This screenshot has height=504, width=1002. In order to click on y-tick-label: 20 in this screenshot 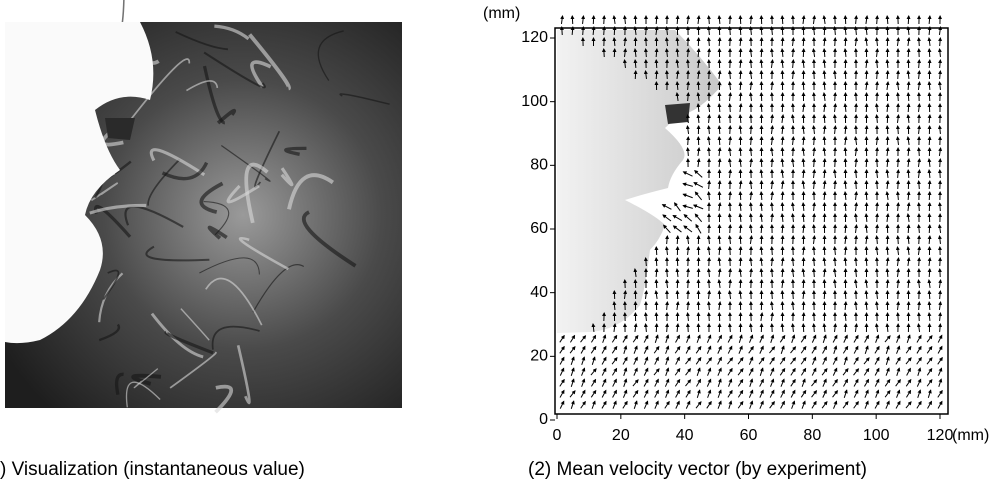, I will do `click(539, 356)`.